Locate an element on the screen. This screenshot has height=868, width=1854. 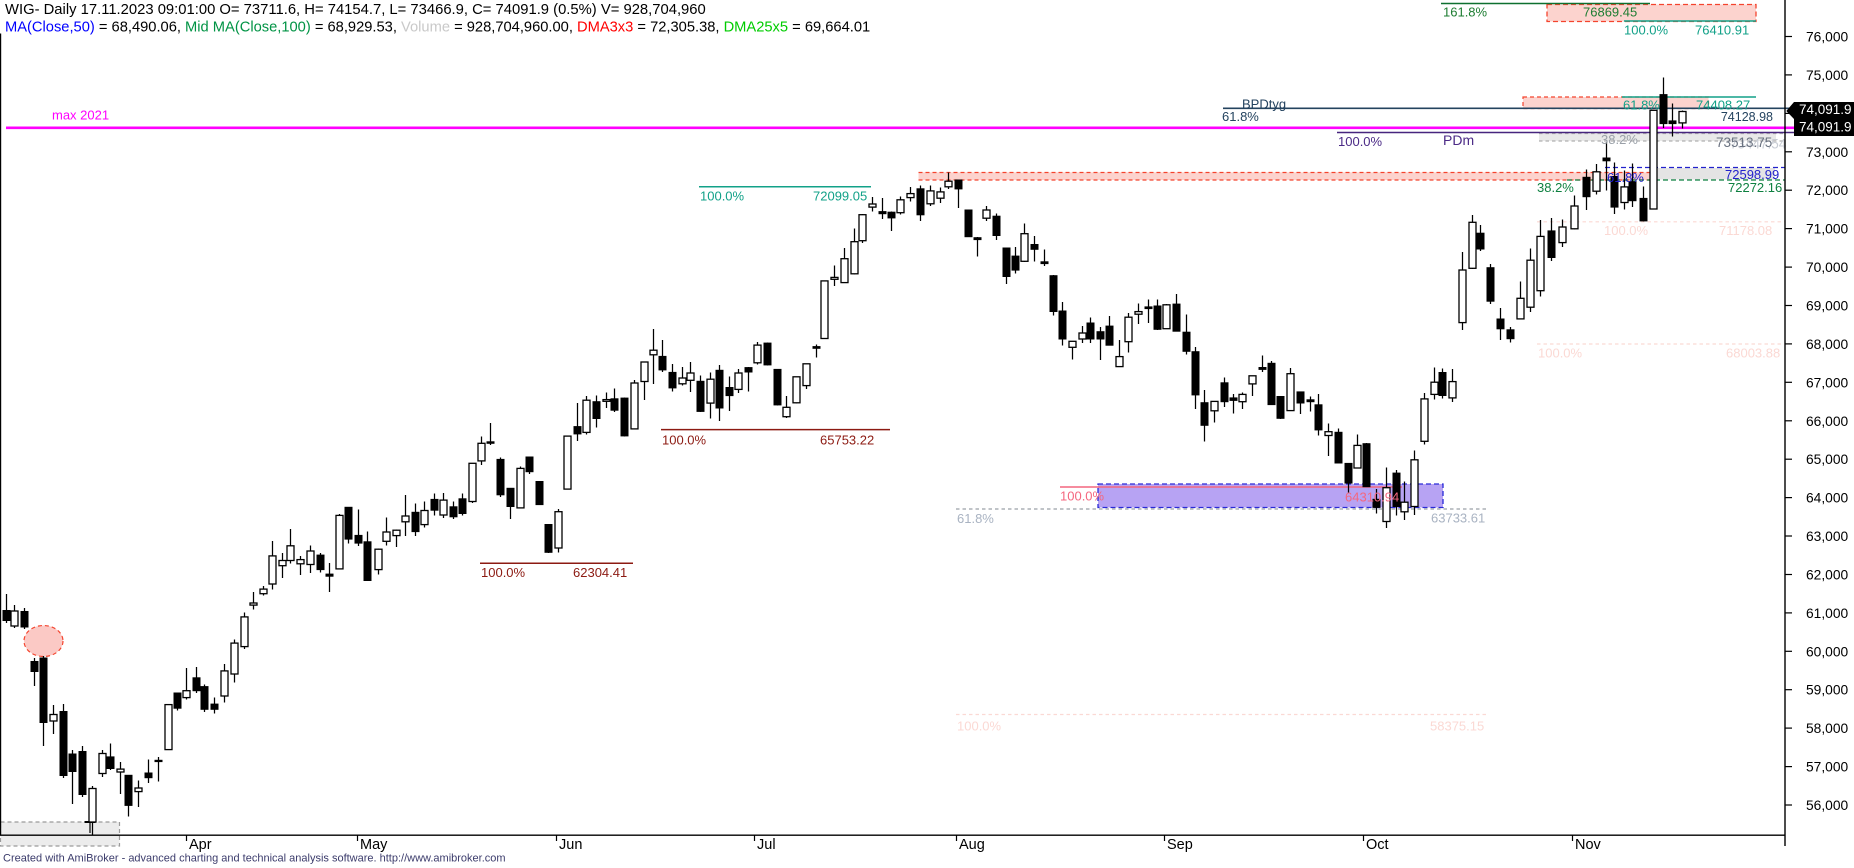
svg-text: 62,000 is located at coordinates (1827, 575).